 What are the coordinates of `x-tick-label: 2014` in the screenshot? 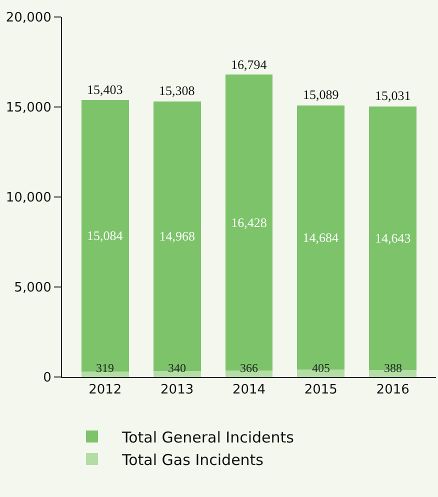 It's located at (249, 390).